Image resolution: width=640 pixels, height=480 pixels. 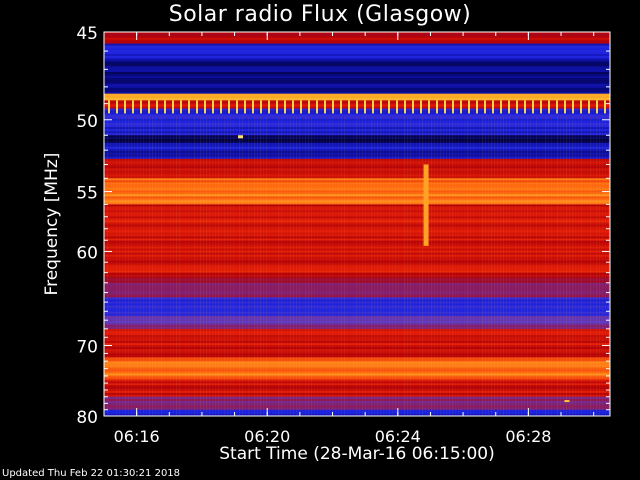 I want to click on y-tick-label: 70, so click(x=87, y=347).